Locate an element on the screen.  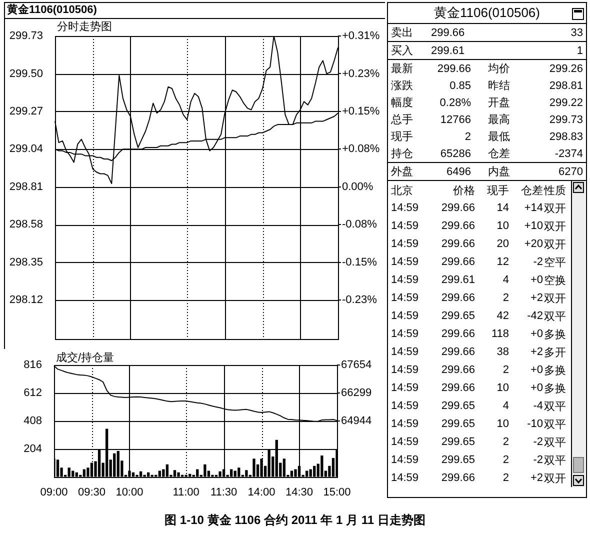
y-tick-label: 299.73 is located at coordinates (26, 36).